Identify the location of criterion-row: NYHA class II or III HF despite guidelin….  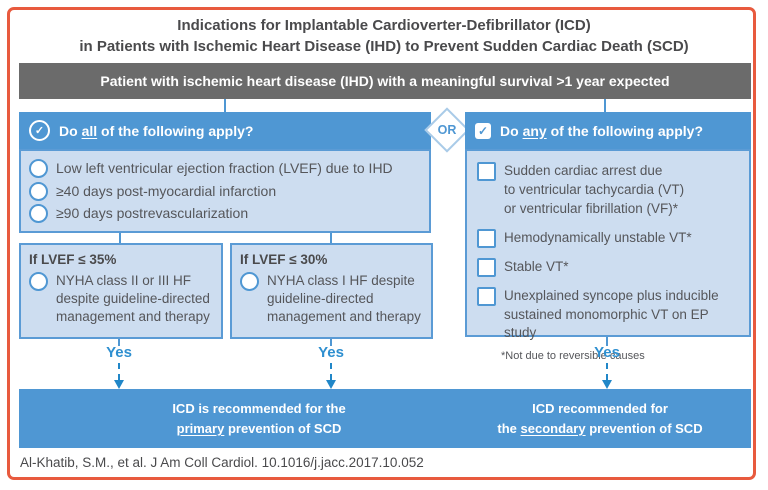
(121, 299).